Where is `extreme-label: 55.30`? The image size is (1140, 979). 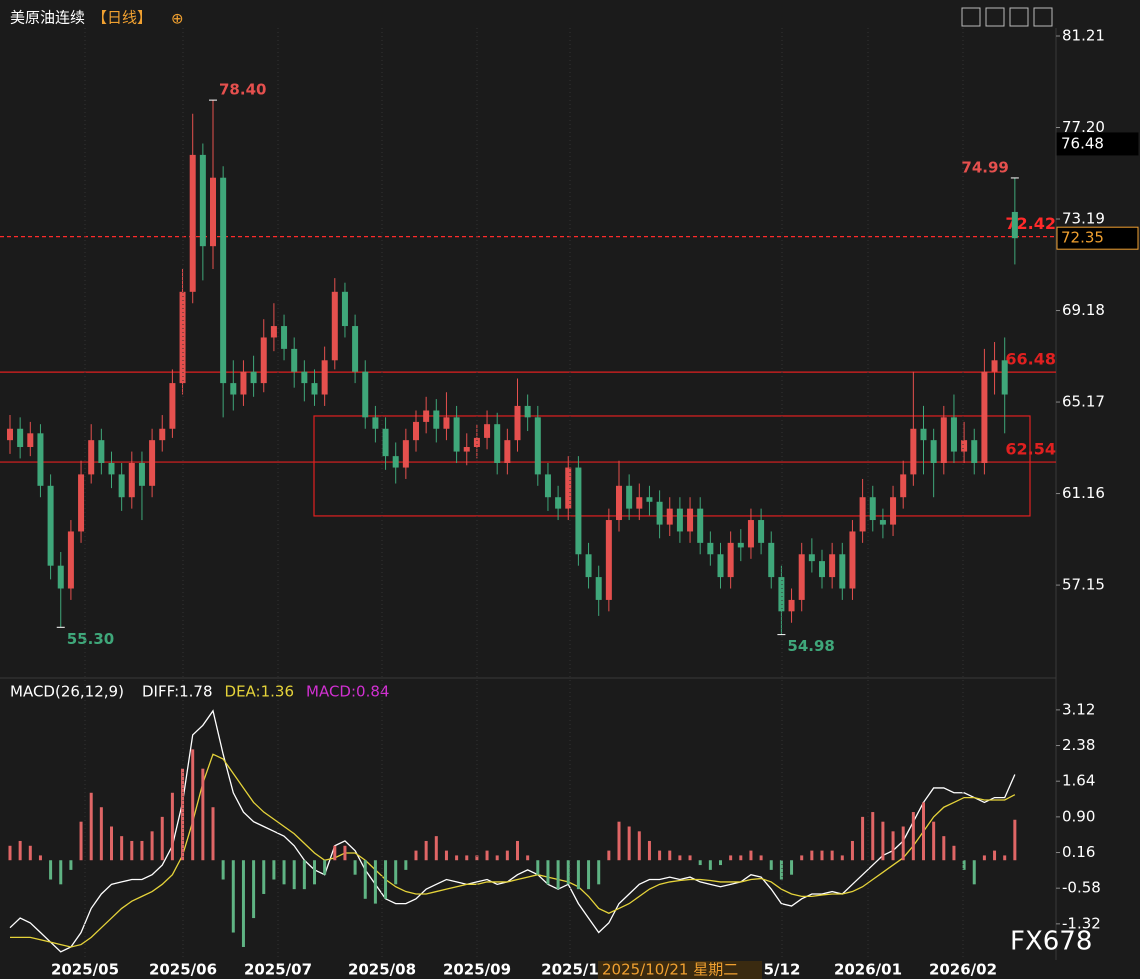 extreme-label: 55.30 is located at coordinates (90, 639).